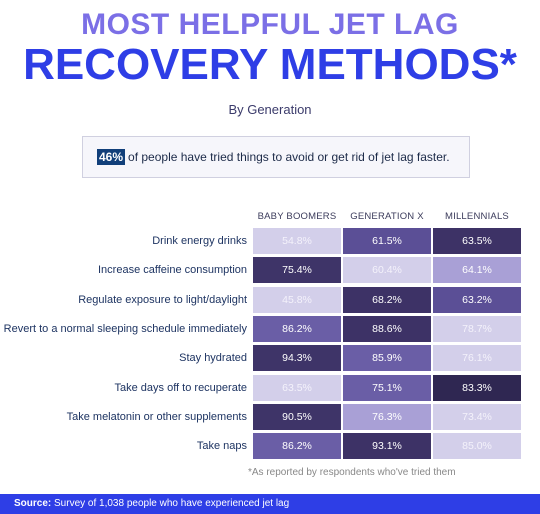 The image size is (540, 514). I want to click on callout-percent: 46%, so click(111, 157).